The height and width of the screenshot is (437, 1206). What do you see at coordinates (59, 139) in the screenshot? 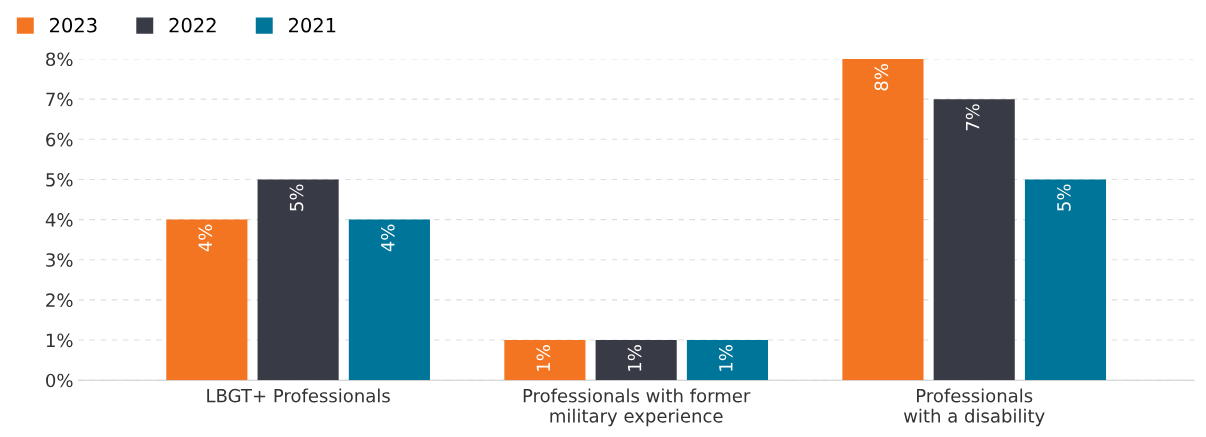
I see `y-tick-label: 6%` at bounding box center [59, 139].